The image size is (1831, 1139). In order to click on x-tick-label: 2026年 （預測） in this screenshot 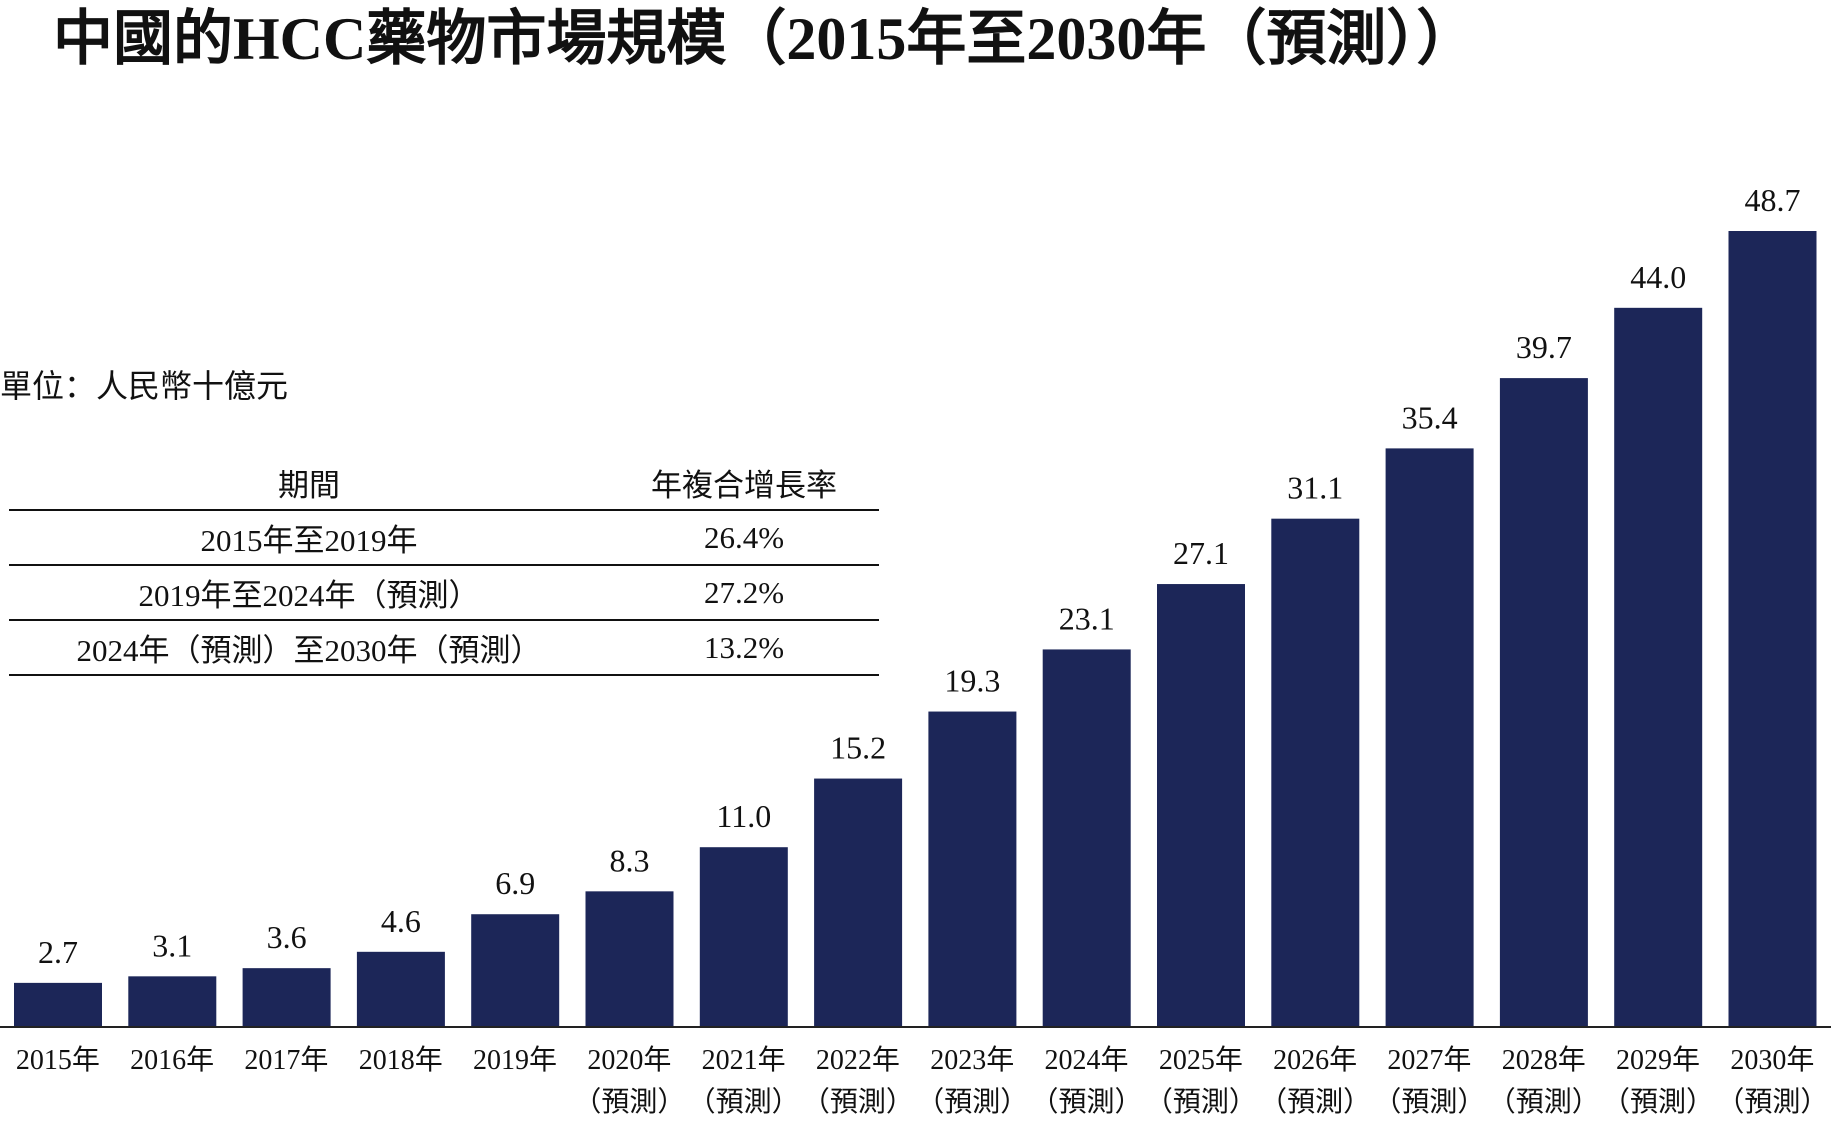, I will do `click(1315, 1081)`.